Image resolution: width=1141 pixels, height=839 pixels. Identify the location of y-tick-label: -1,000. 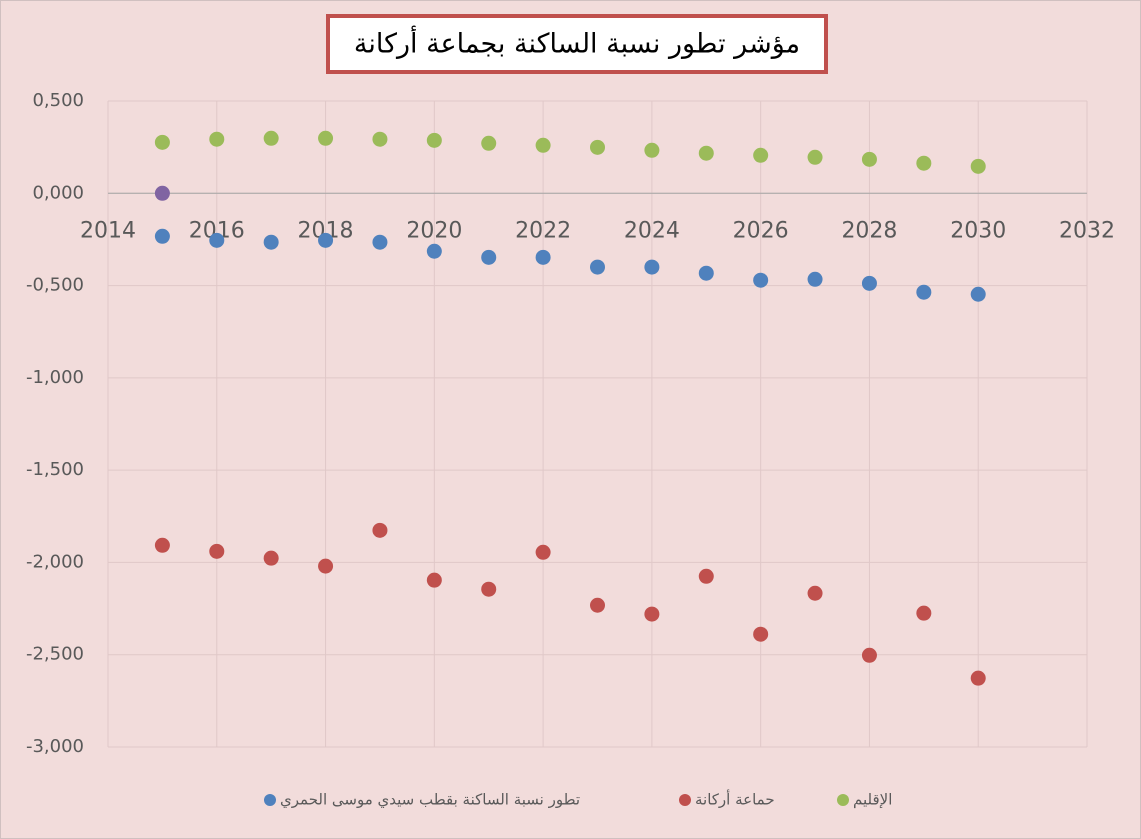
(55, 377).